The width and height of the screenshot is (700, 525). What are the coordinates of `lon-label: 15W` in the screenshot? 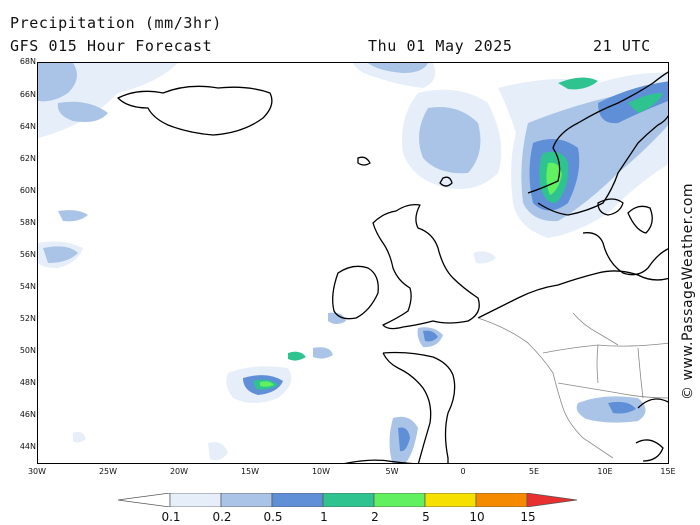 It's located at (250, 471).